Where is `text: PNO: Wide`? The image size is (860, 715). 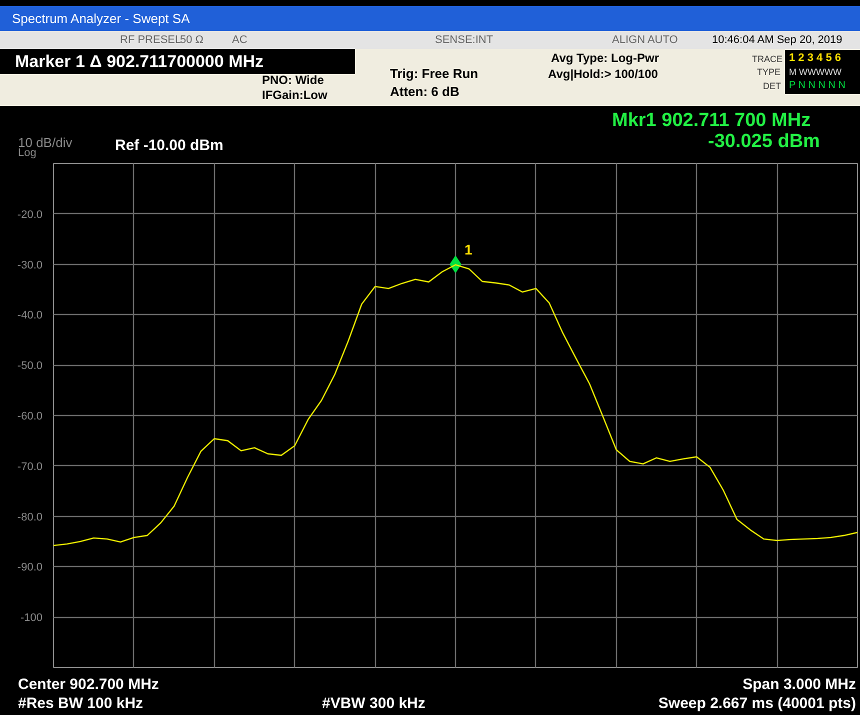 text: PNO: Wide is located at coordinates (293, 80).